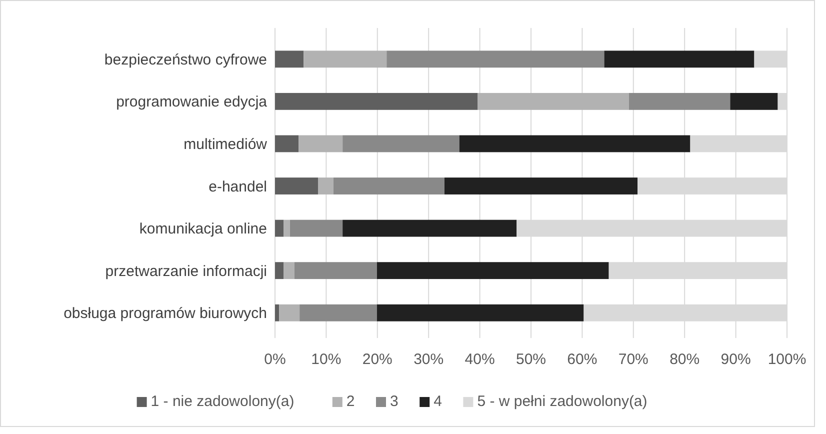 The image size is (826, 434). I want to click on x-tick-label: 60%, so click(582, 359).